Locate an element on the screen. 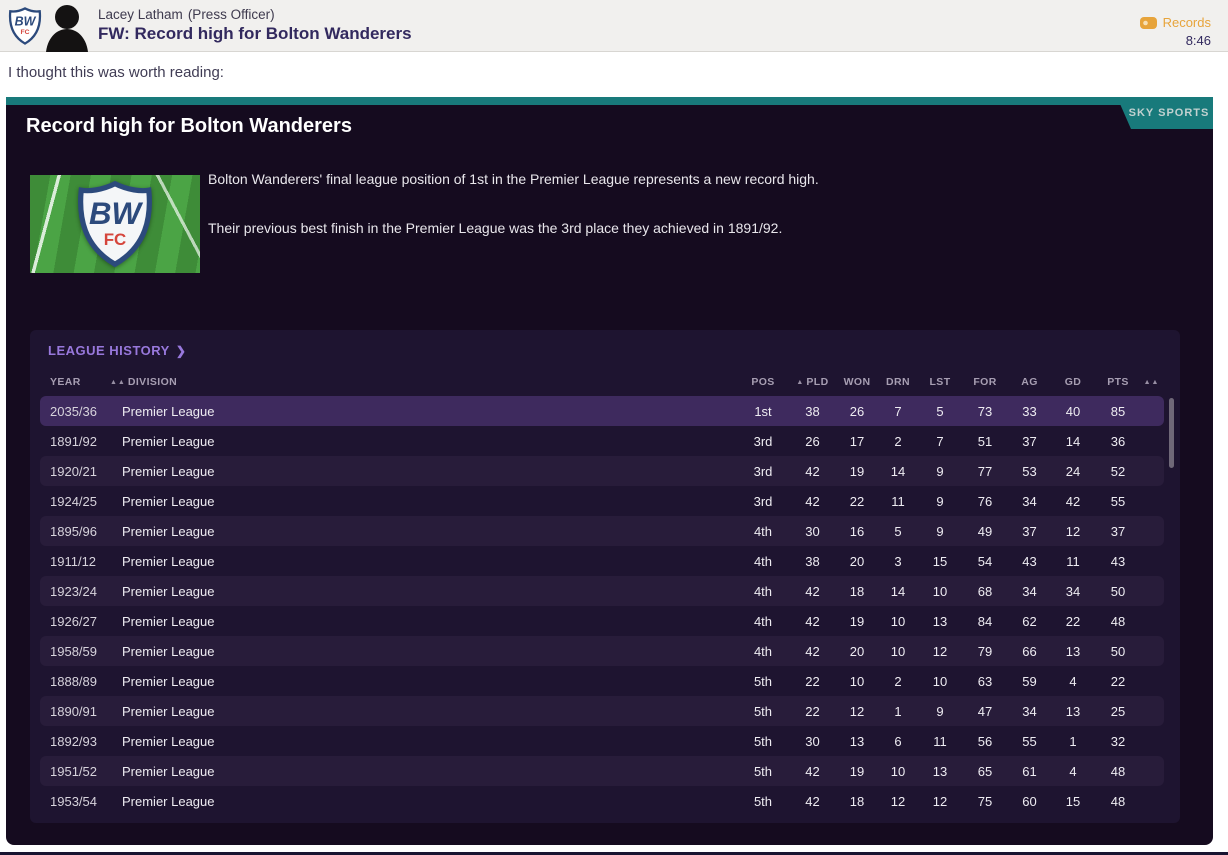  cell-for: 75 is located at coordinates (985, 801).